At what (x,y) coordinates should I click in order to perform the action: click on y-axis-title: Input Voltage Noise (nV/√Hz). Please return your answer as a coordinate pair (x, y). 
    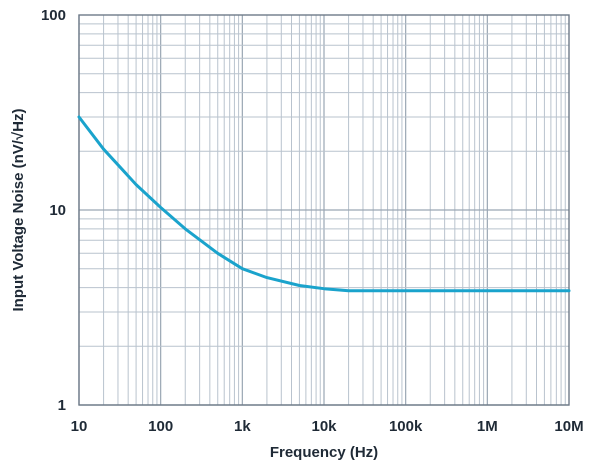
    Looking at the image, I should click on (18, 210).